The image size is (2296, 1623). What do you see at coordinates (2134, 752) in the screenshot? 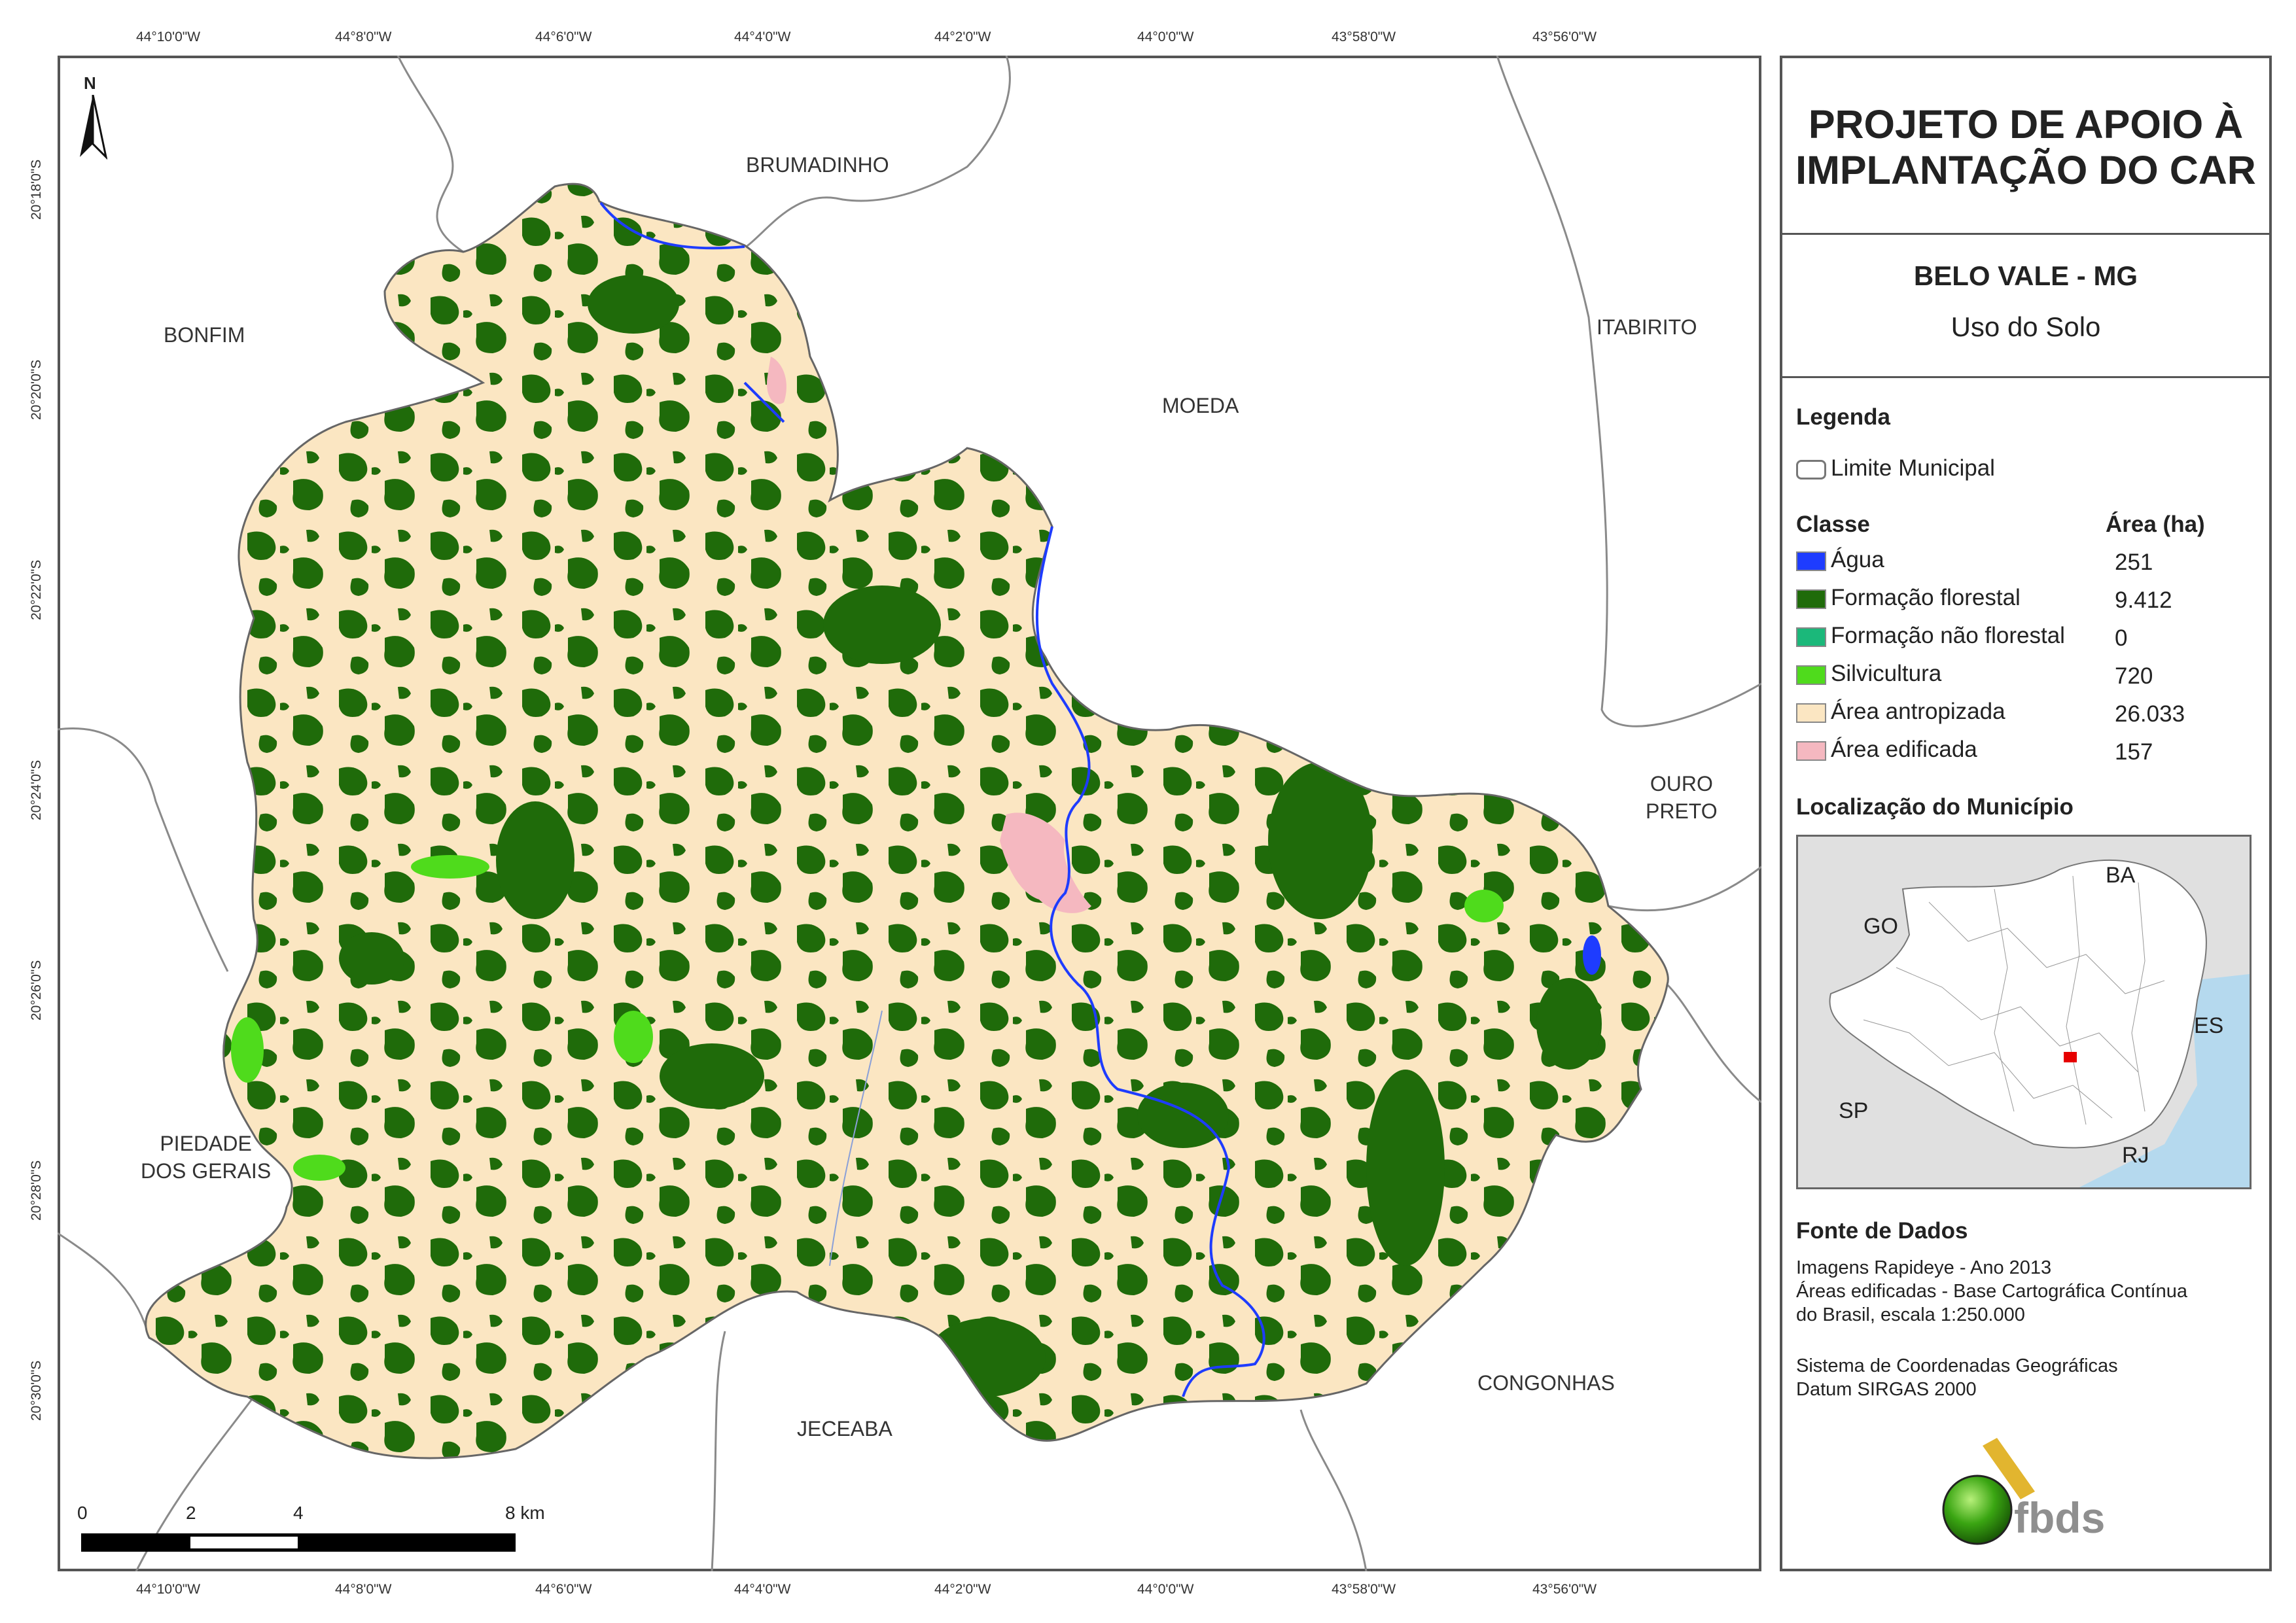
I see `class-area-area-edificada: 157` at bounding box center [2134, 752].